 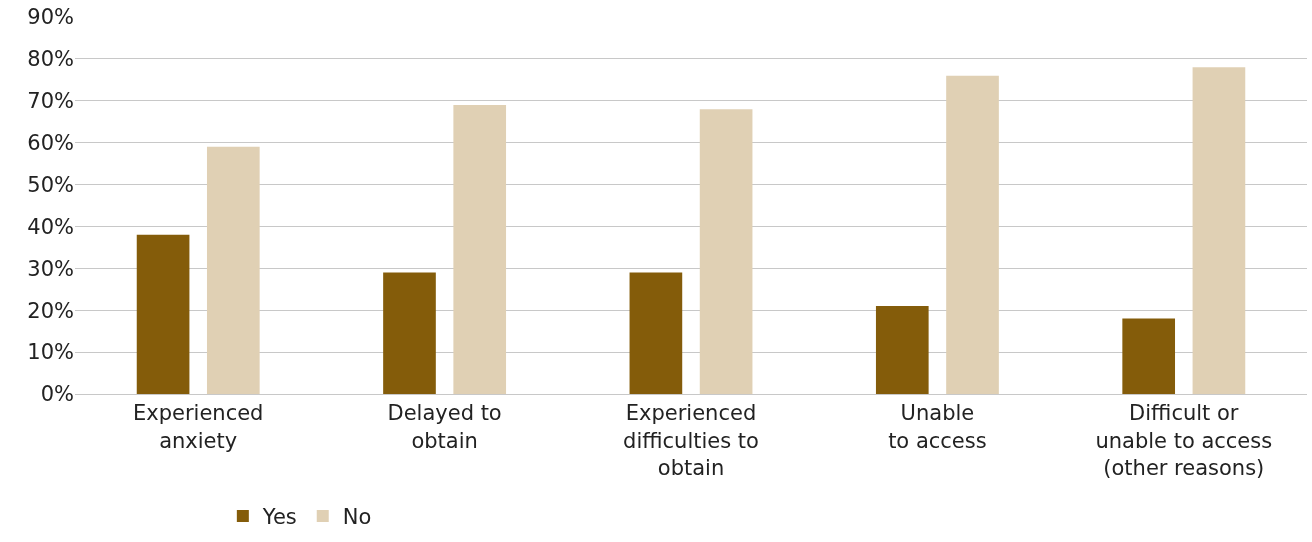 I want to click on y-tick-label: 90%, so click(x=50, y=17).